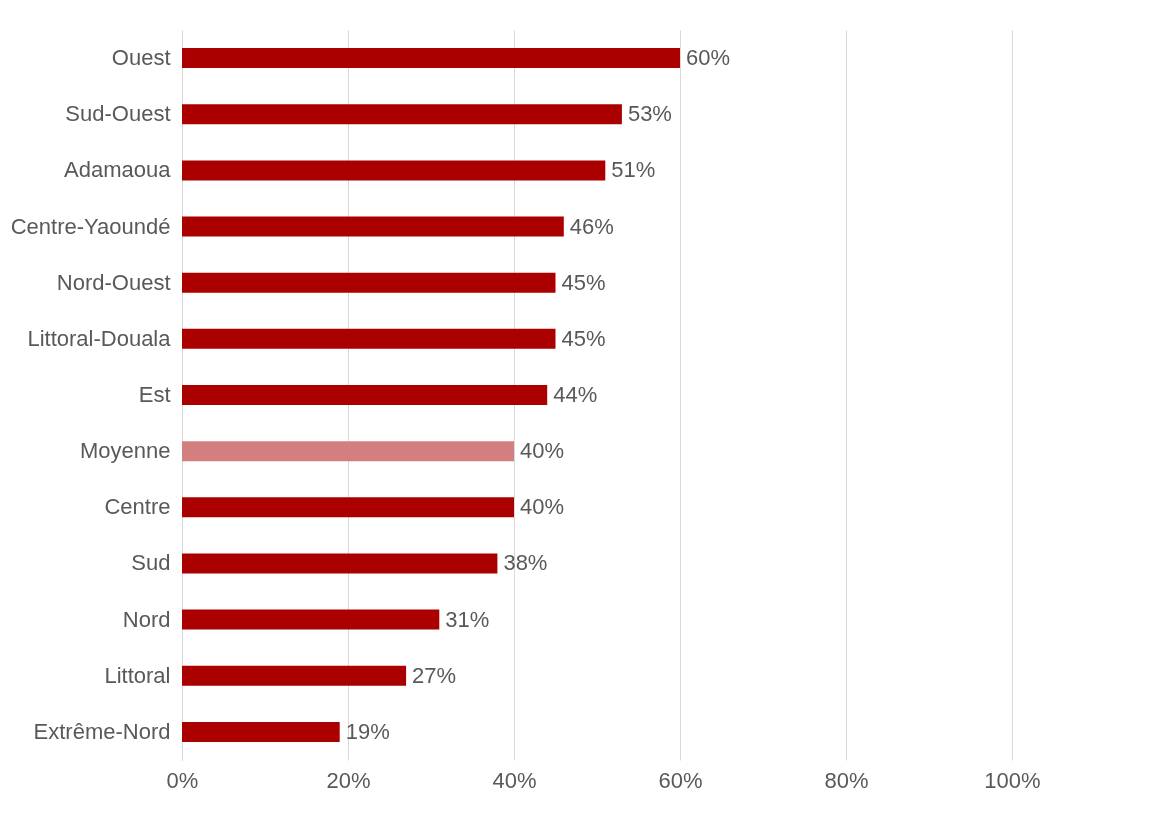 The width and height of the screenshot is (1153, 823). I want to click on y-tick-label: Sud-Ouest, so click(118, 114).